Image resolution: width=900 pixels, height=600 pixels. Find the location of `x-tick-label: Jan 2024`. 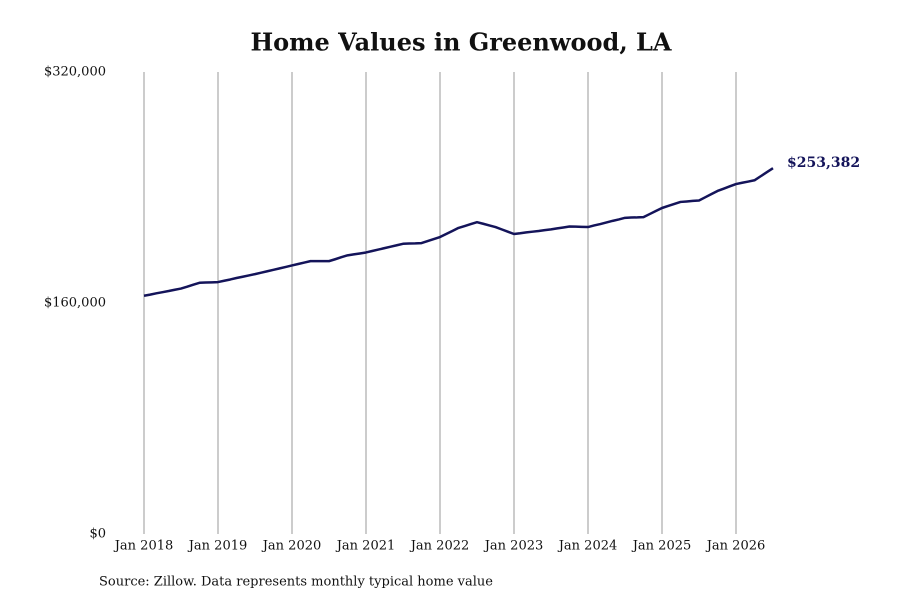

x-tick-label: Jan 2024 is located at coordinates (587, 546).